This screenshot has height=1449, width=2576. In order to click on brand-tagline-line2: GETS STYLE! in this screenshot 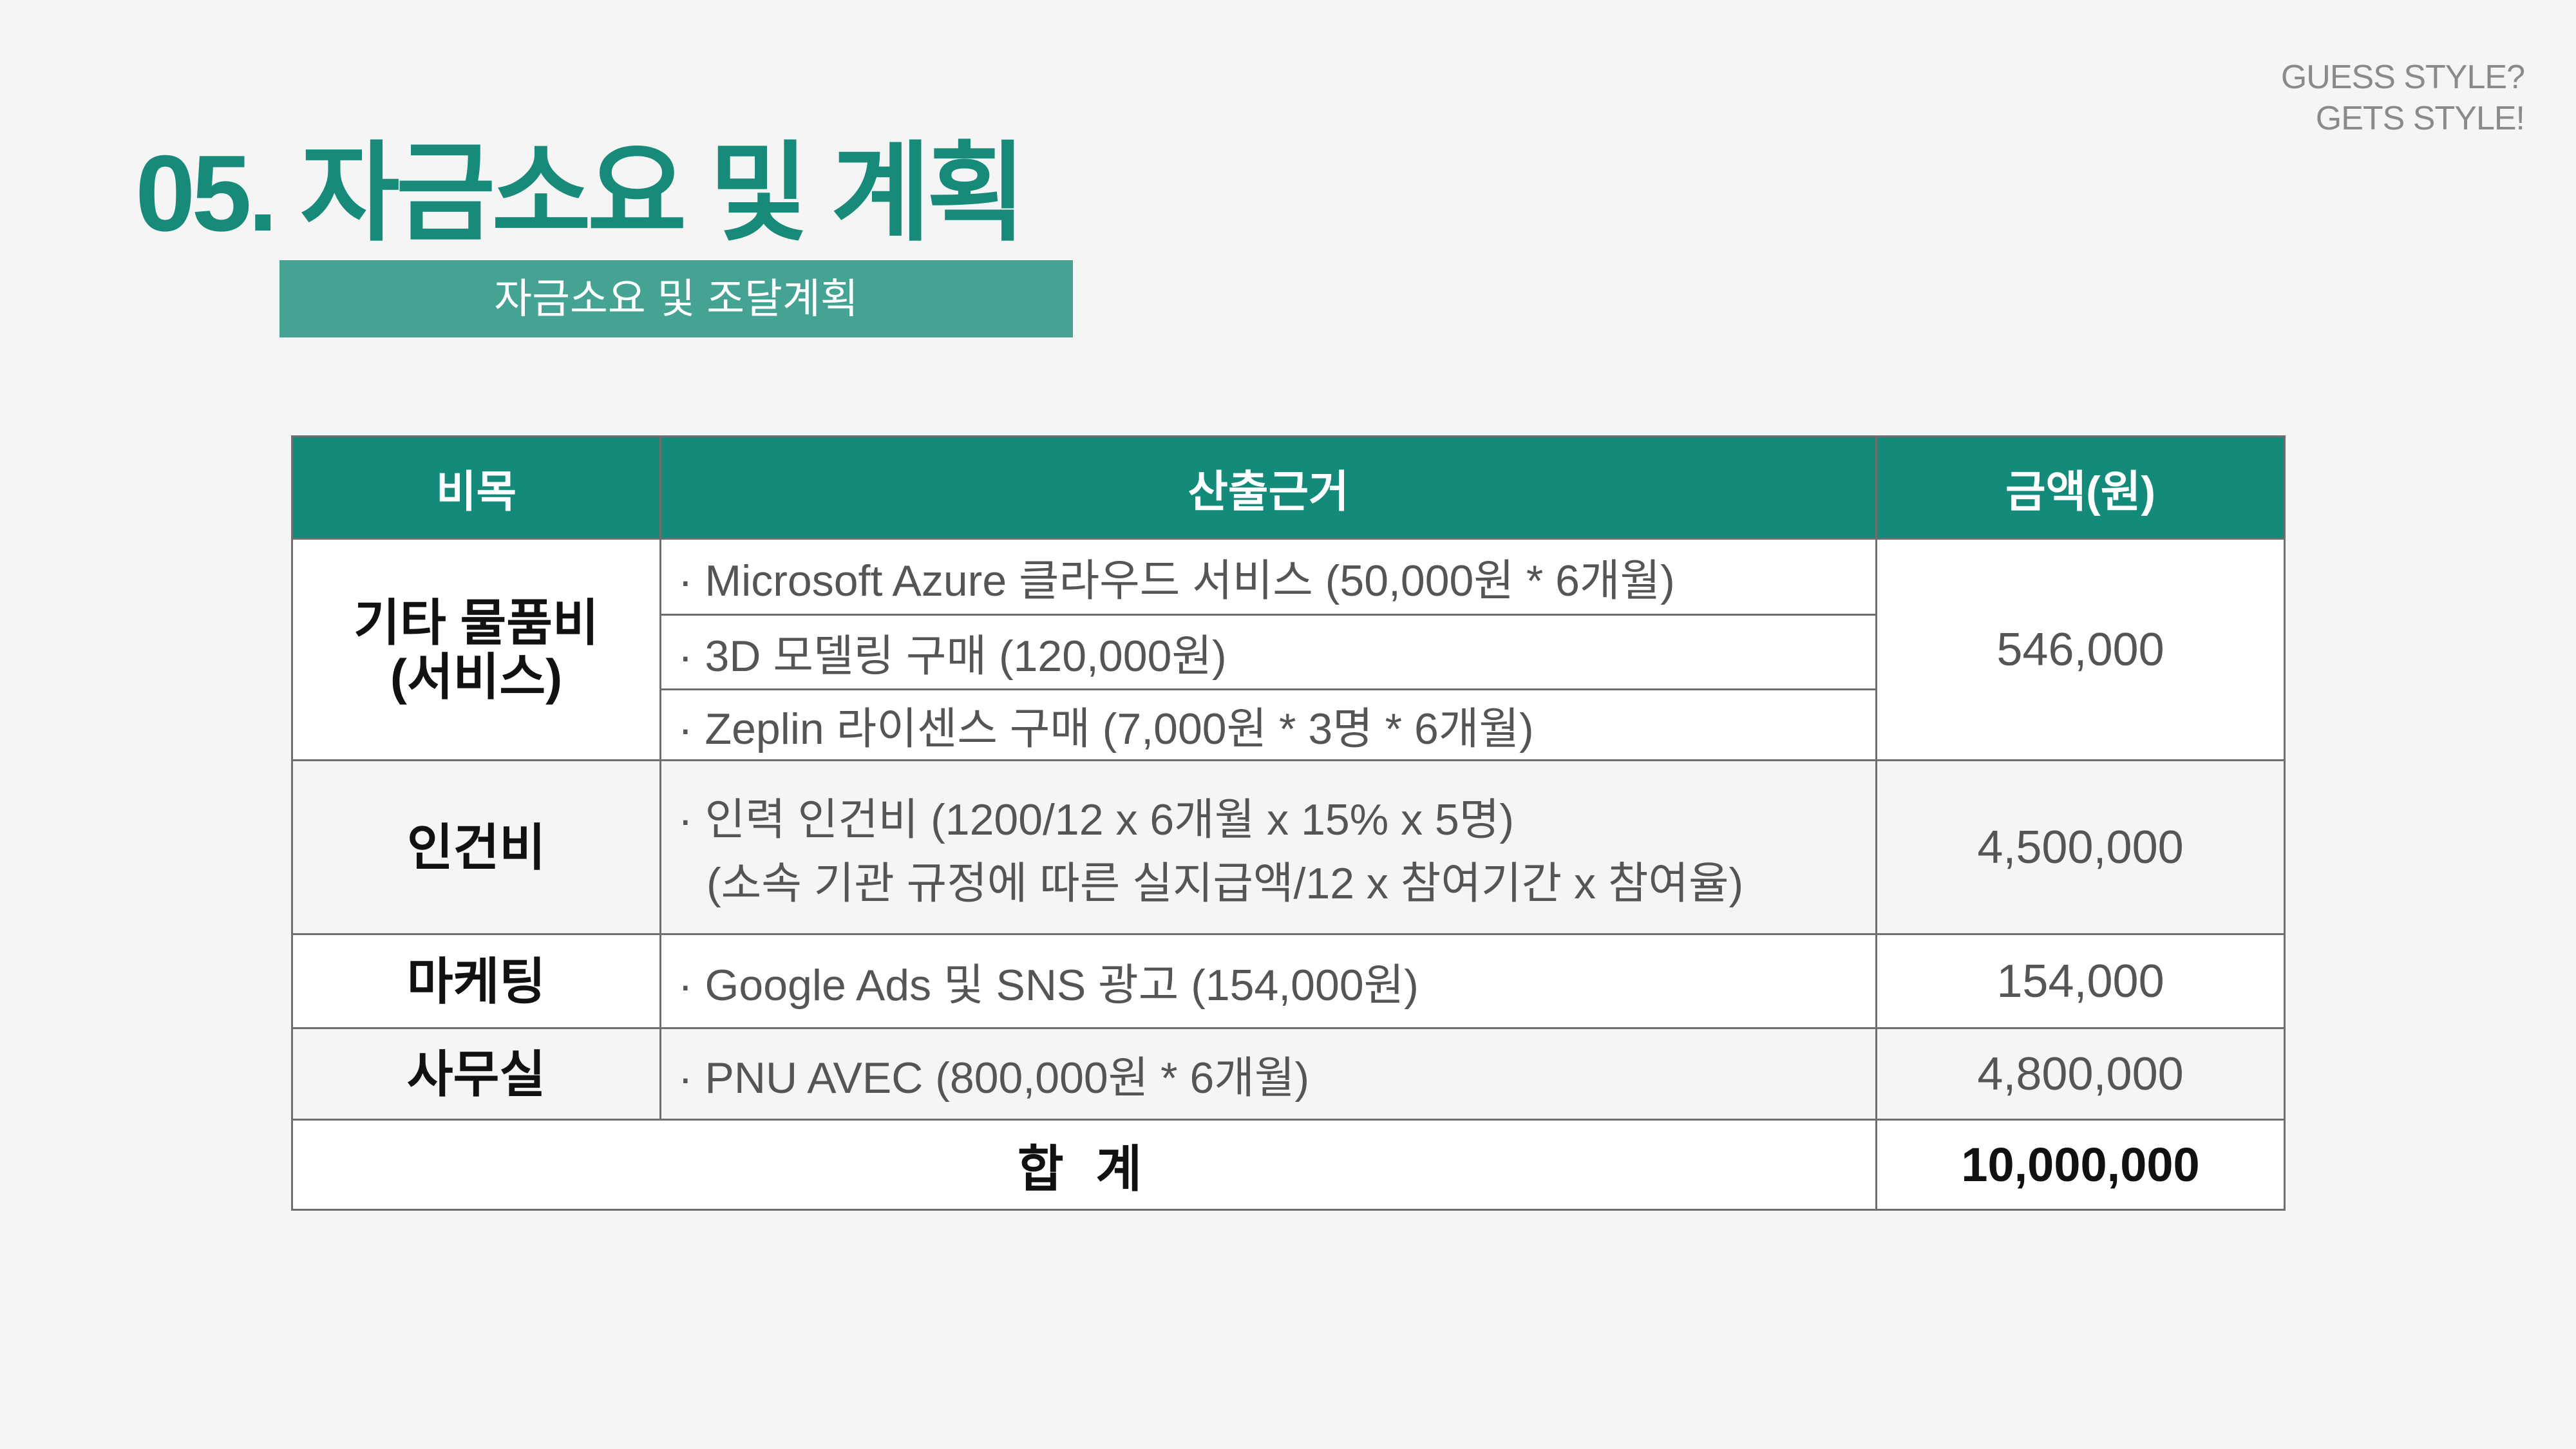, I will do `click(2420, 119)`.